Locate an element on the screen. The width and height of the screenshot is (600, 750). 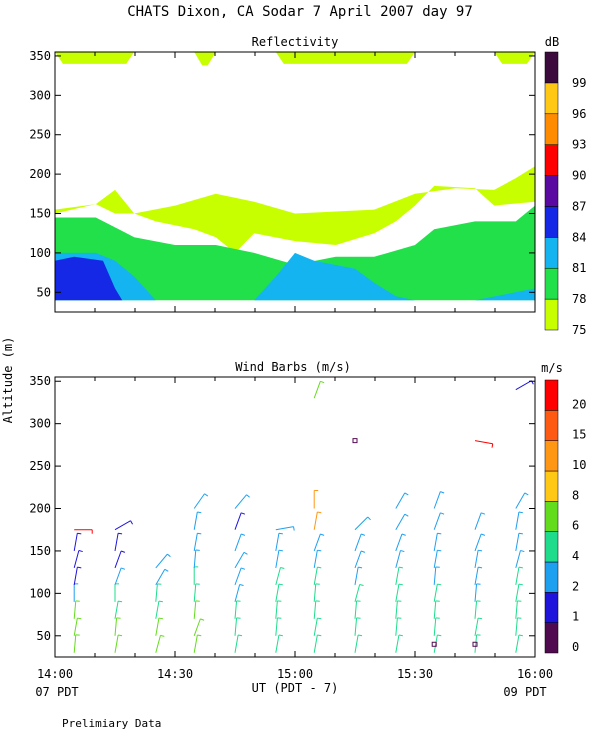
colorbar-label: 1 is located at coordinates (575, 617).